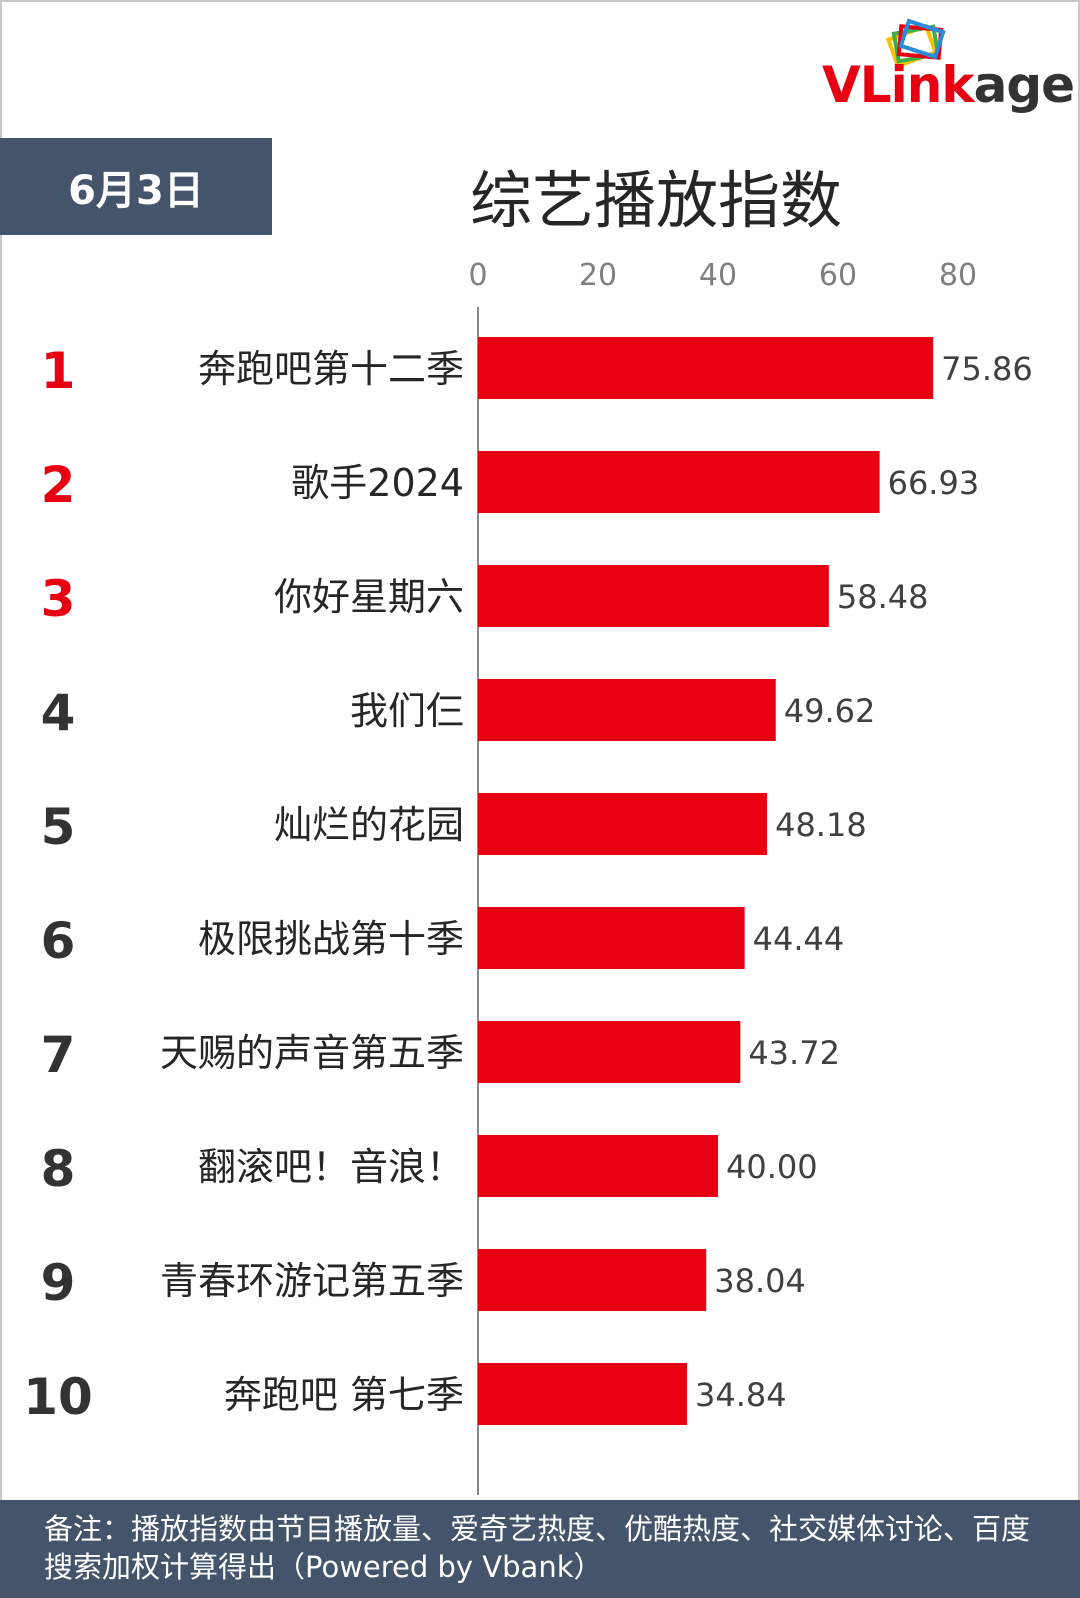 This screenshot has width=1080, height=1598. What do you see at coordinates (948, 85) in the screenshot?
I see `logo-wordmark: VLinkage` at bounding box center [948, 85].